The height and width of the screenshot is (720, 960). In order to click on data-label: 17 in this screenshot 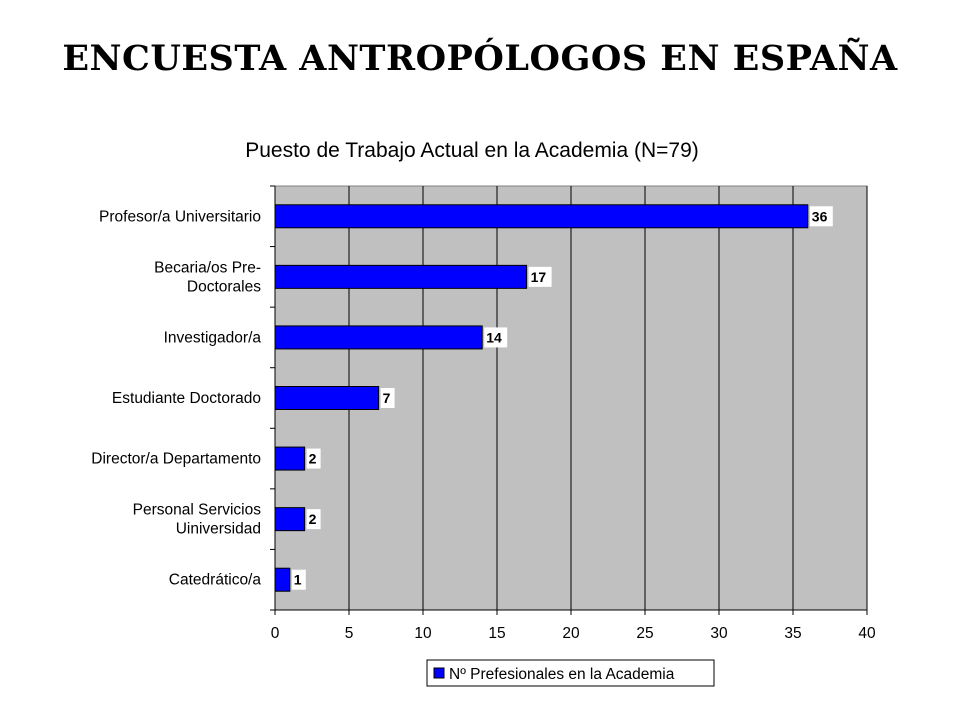, I will do `click(539, 277)`.